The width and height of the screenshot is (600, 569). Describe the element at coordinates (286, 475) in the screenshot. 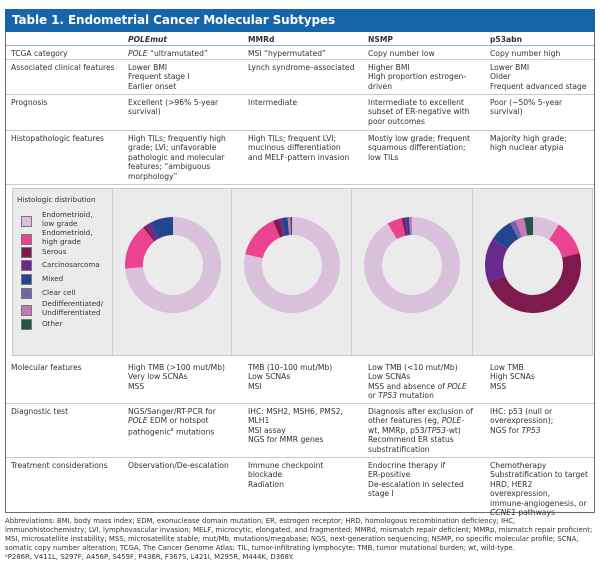

I see `table-cell: Immune checkpoint blockade Radiation` at that location.